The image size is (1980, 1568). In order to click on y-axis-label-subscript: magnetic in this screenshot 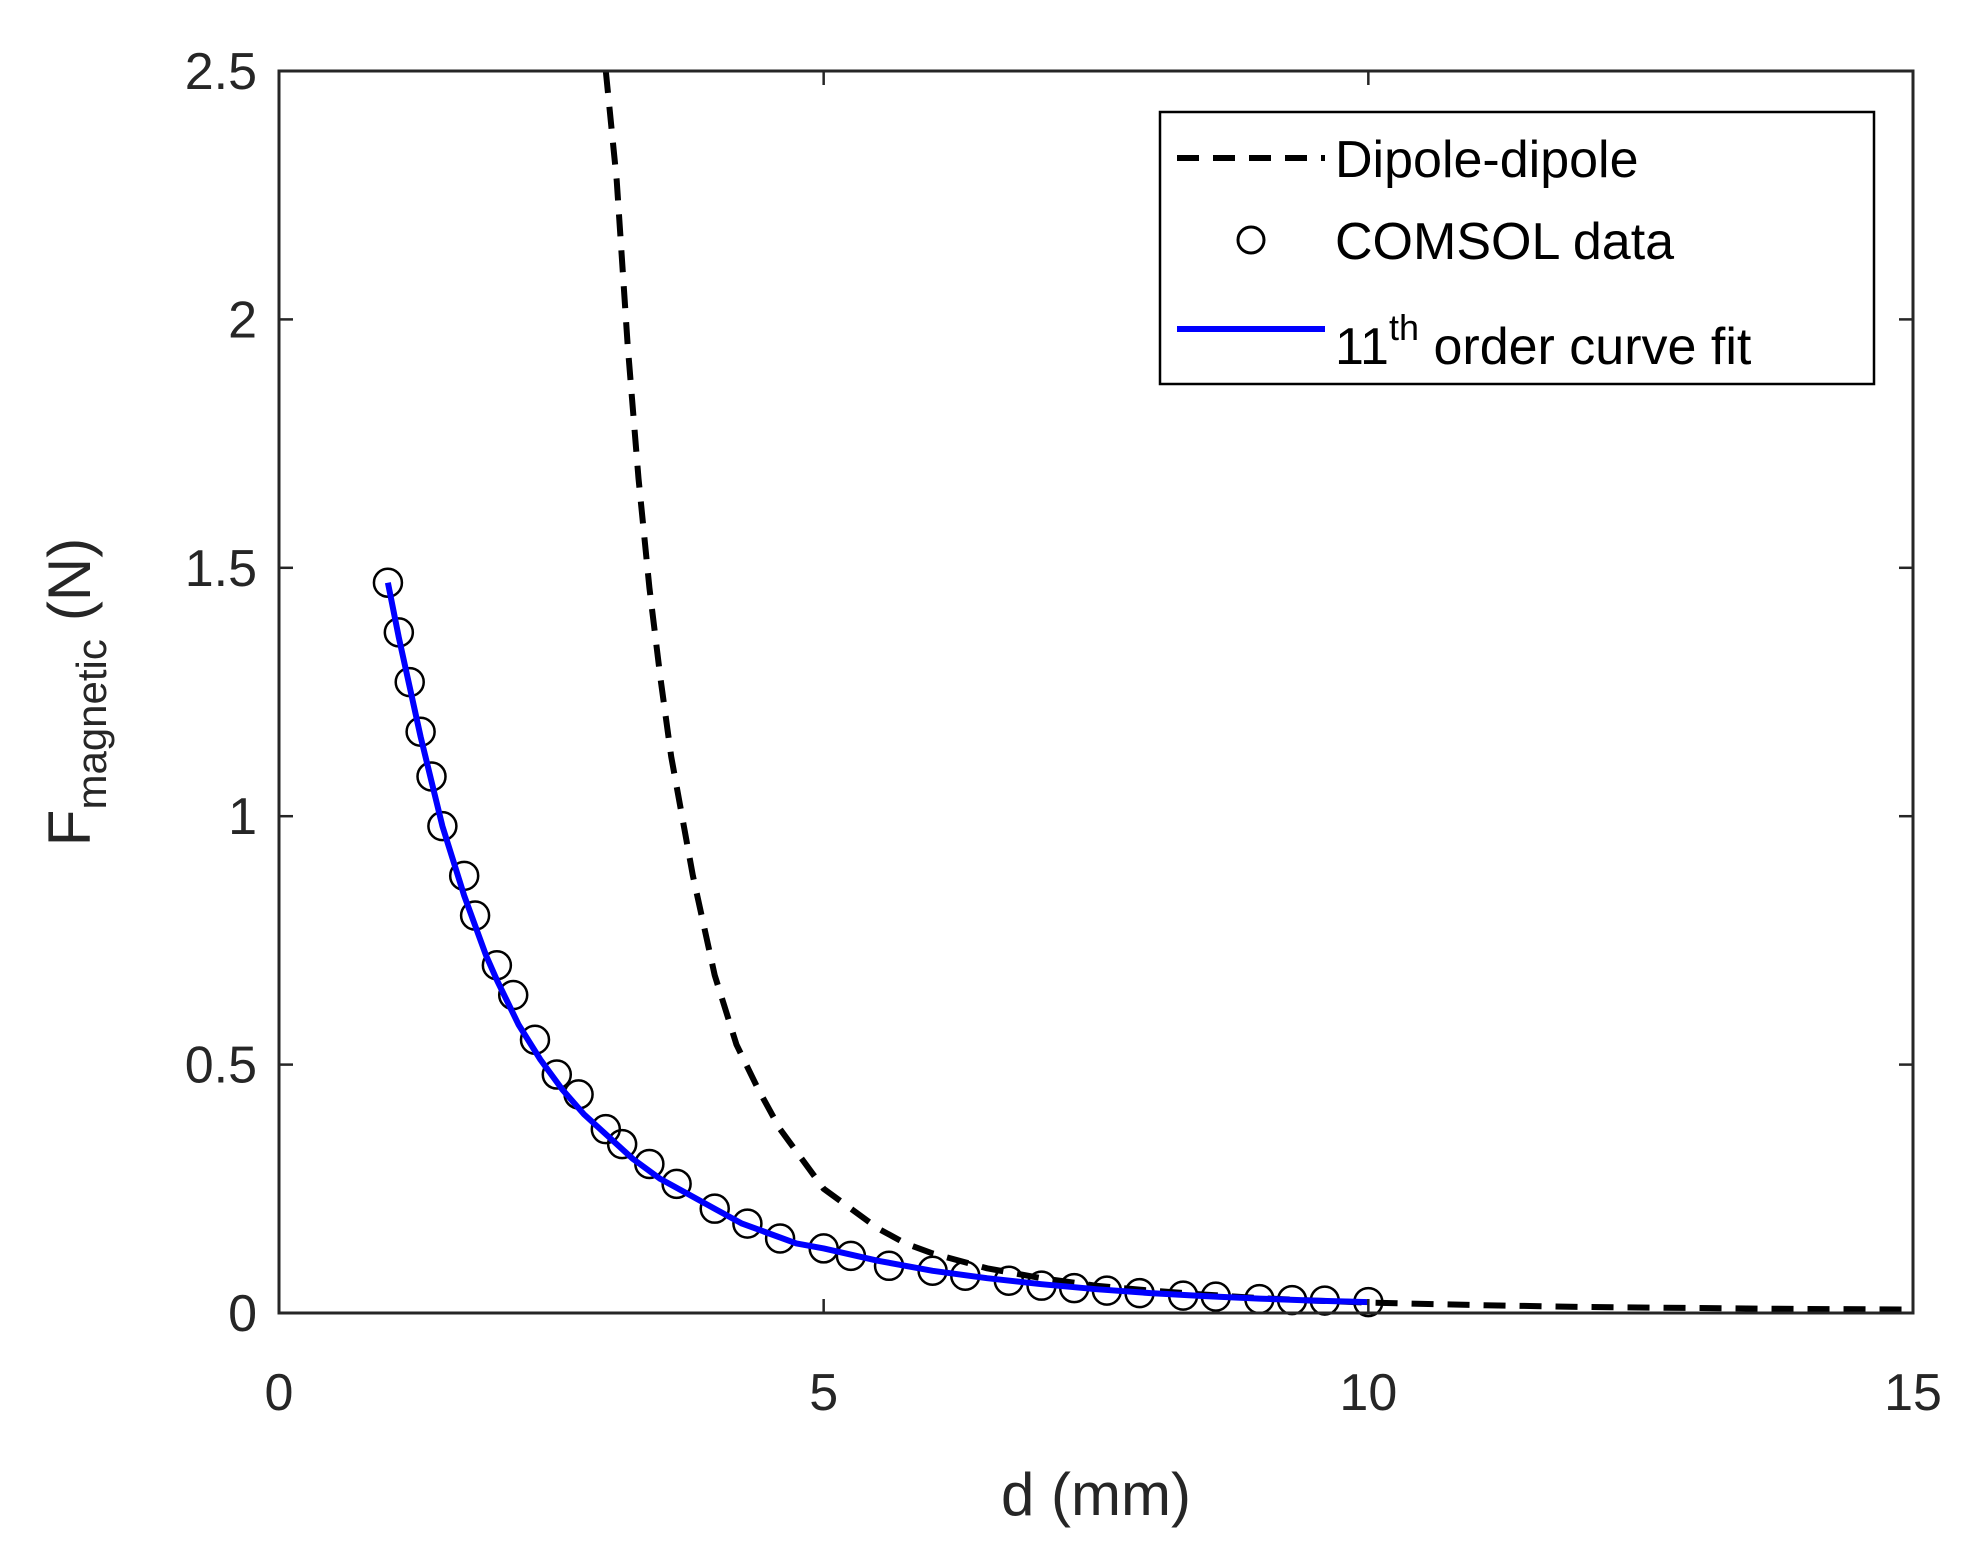, I will do `click(91, 724)`.